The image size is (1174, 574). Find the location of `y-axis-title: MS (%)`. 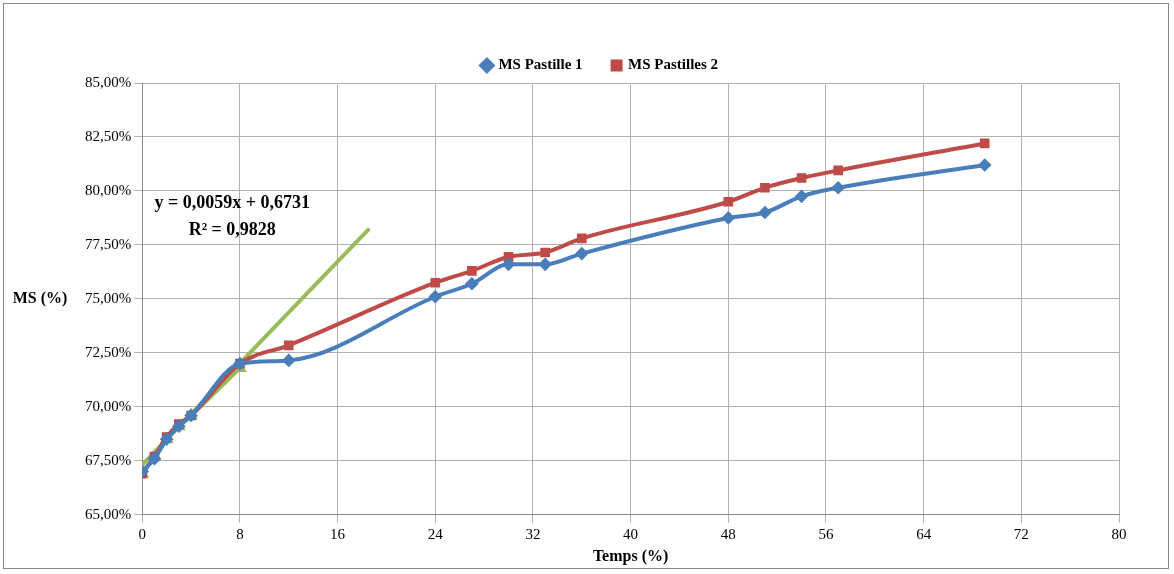

y-axis-title: MS (%) is located at coordinates (40, 298).